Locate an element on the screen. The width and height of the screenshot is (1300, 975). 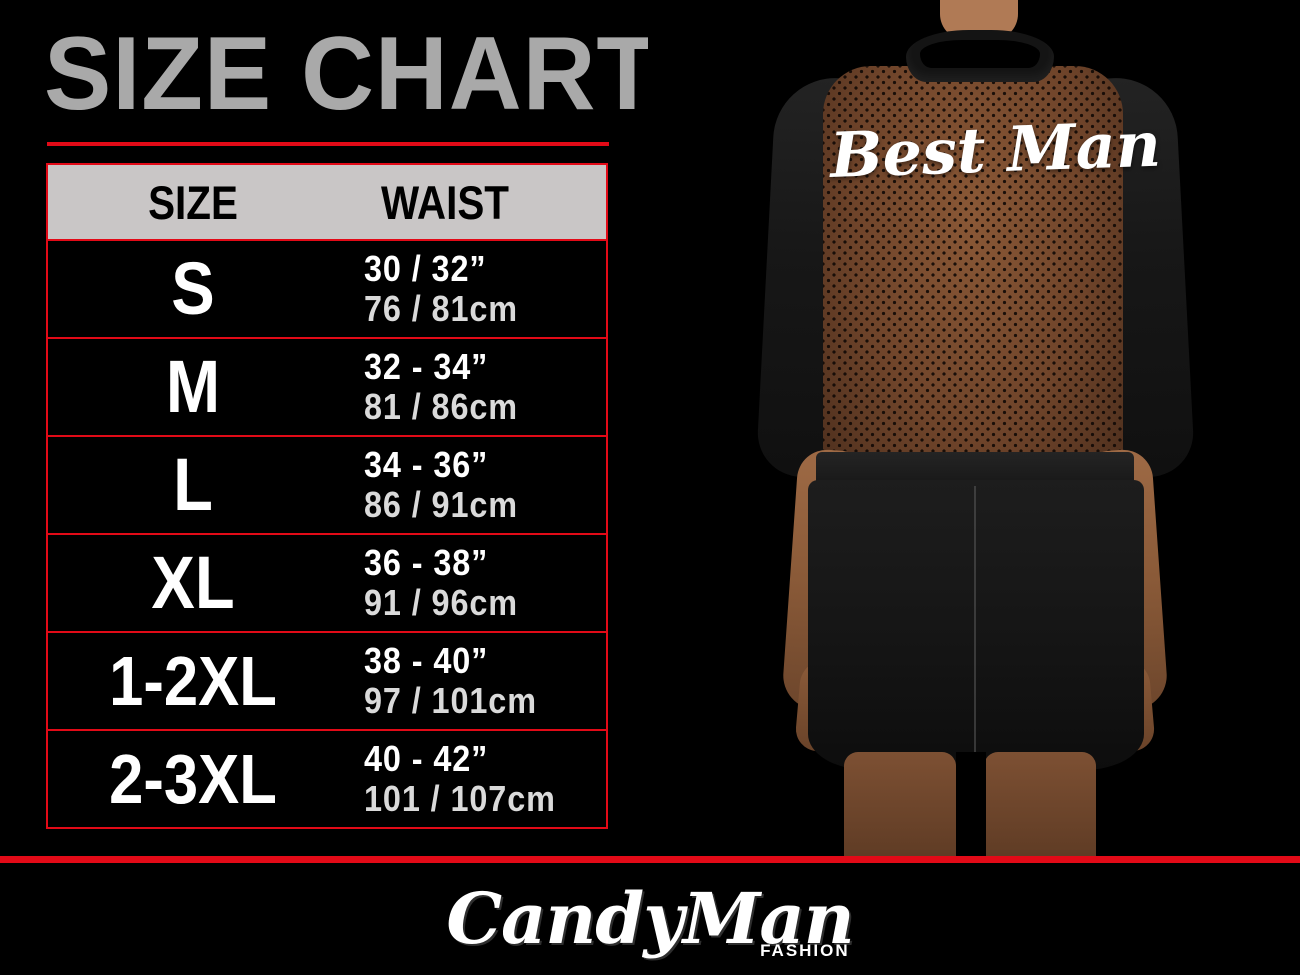
cell-waist: 38 - 40” 97 / 101cm is located at coordinates (472, 681).